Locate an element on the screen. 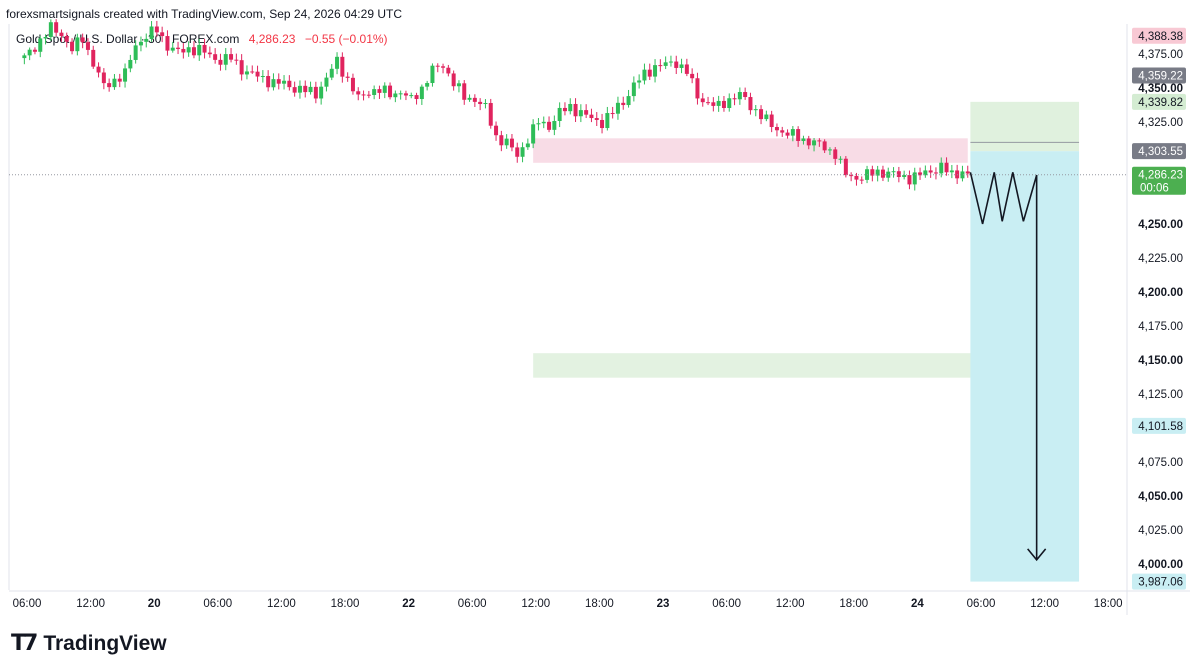 The height and width of the screenshot is (671, 1200). price-tick-label: 4,175.00 is located at coordinates (1160, 327).